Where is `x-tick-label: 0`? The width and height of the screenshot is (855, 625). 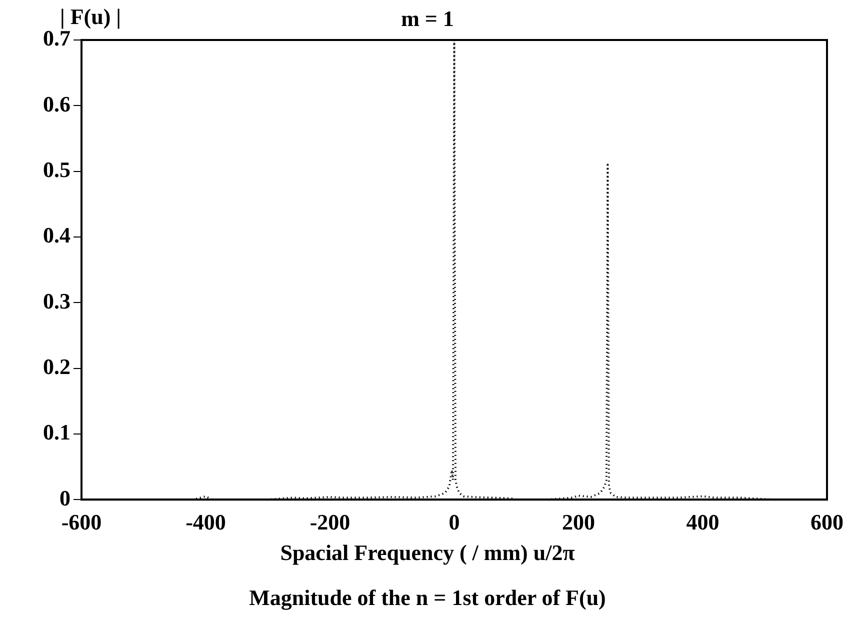
x-tick-label: 0 is located at coordinates (454, 521).